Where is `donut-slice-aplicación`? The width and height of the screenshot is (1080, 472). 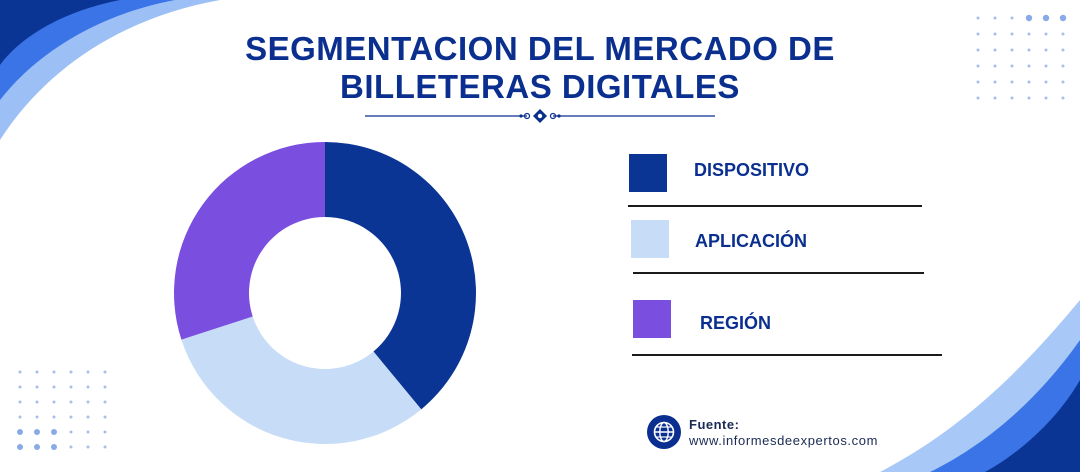 donut-slice-aplicación is located at coordinates (301, 380).